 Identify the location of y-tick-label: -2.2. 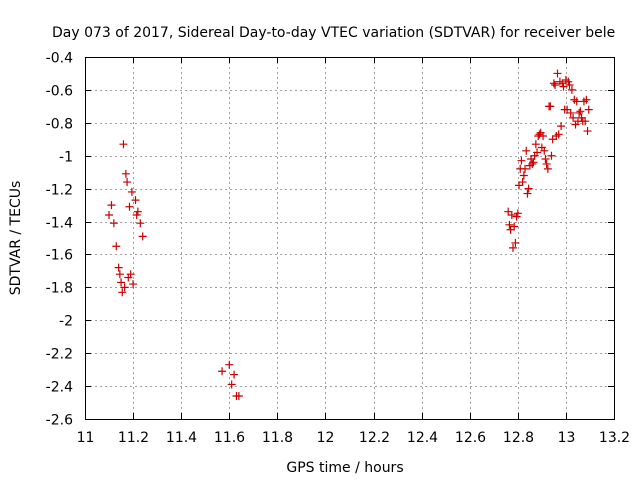
(59, 355).